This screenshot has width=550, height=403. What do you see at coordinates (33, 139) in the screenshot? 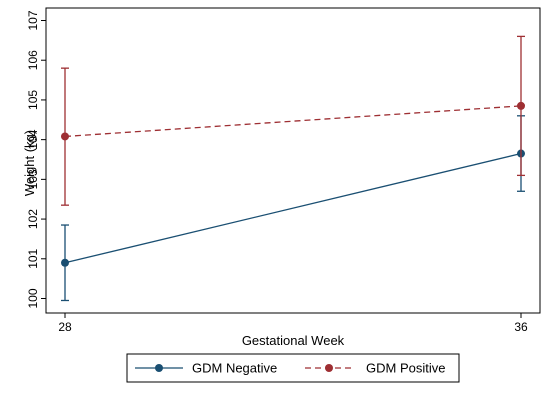
I see `y-tick-label: 104` at bounding box center [33, 139].